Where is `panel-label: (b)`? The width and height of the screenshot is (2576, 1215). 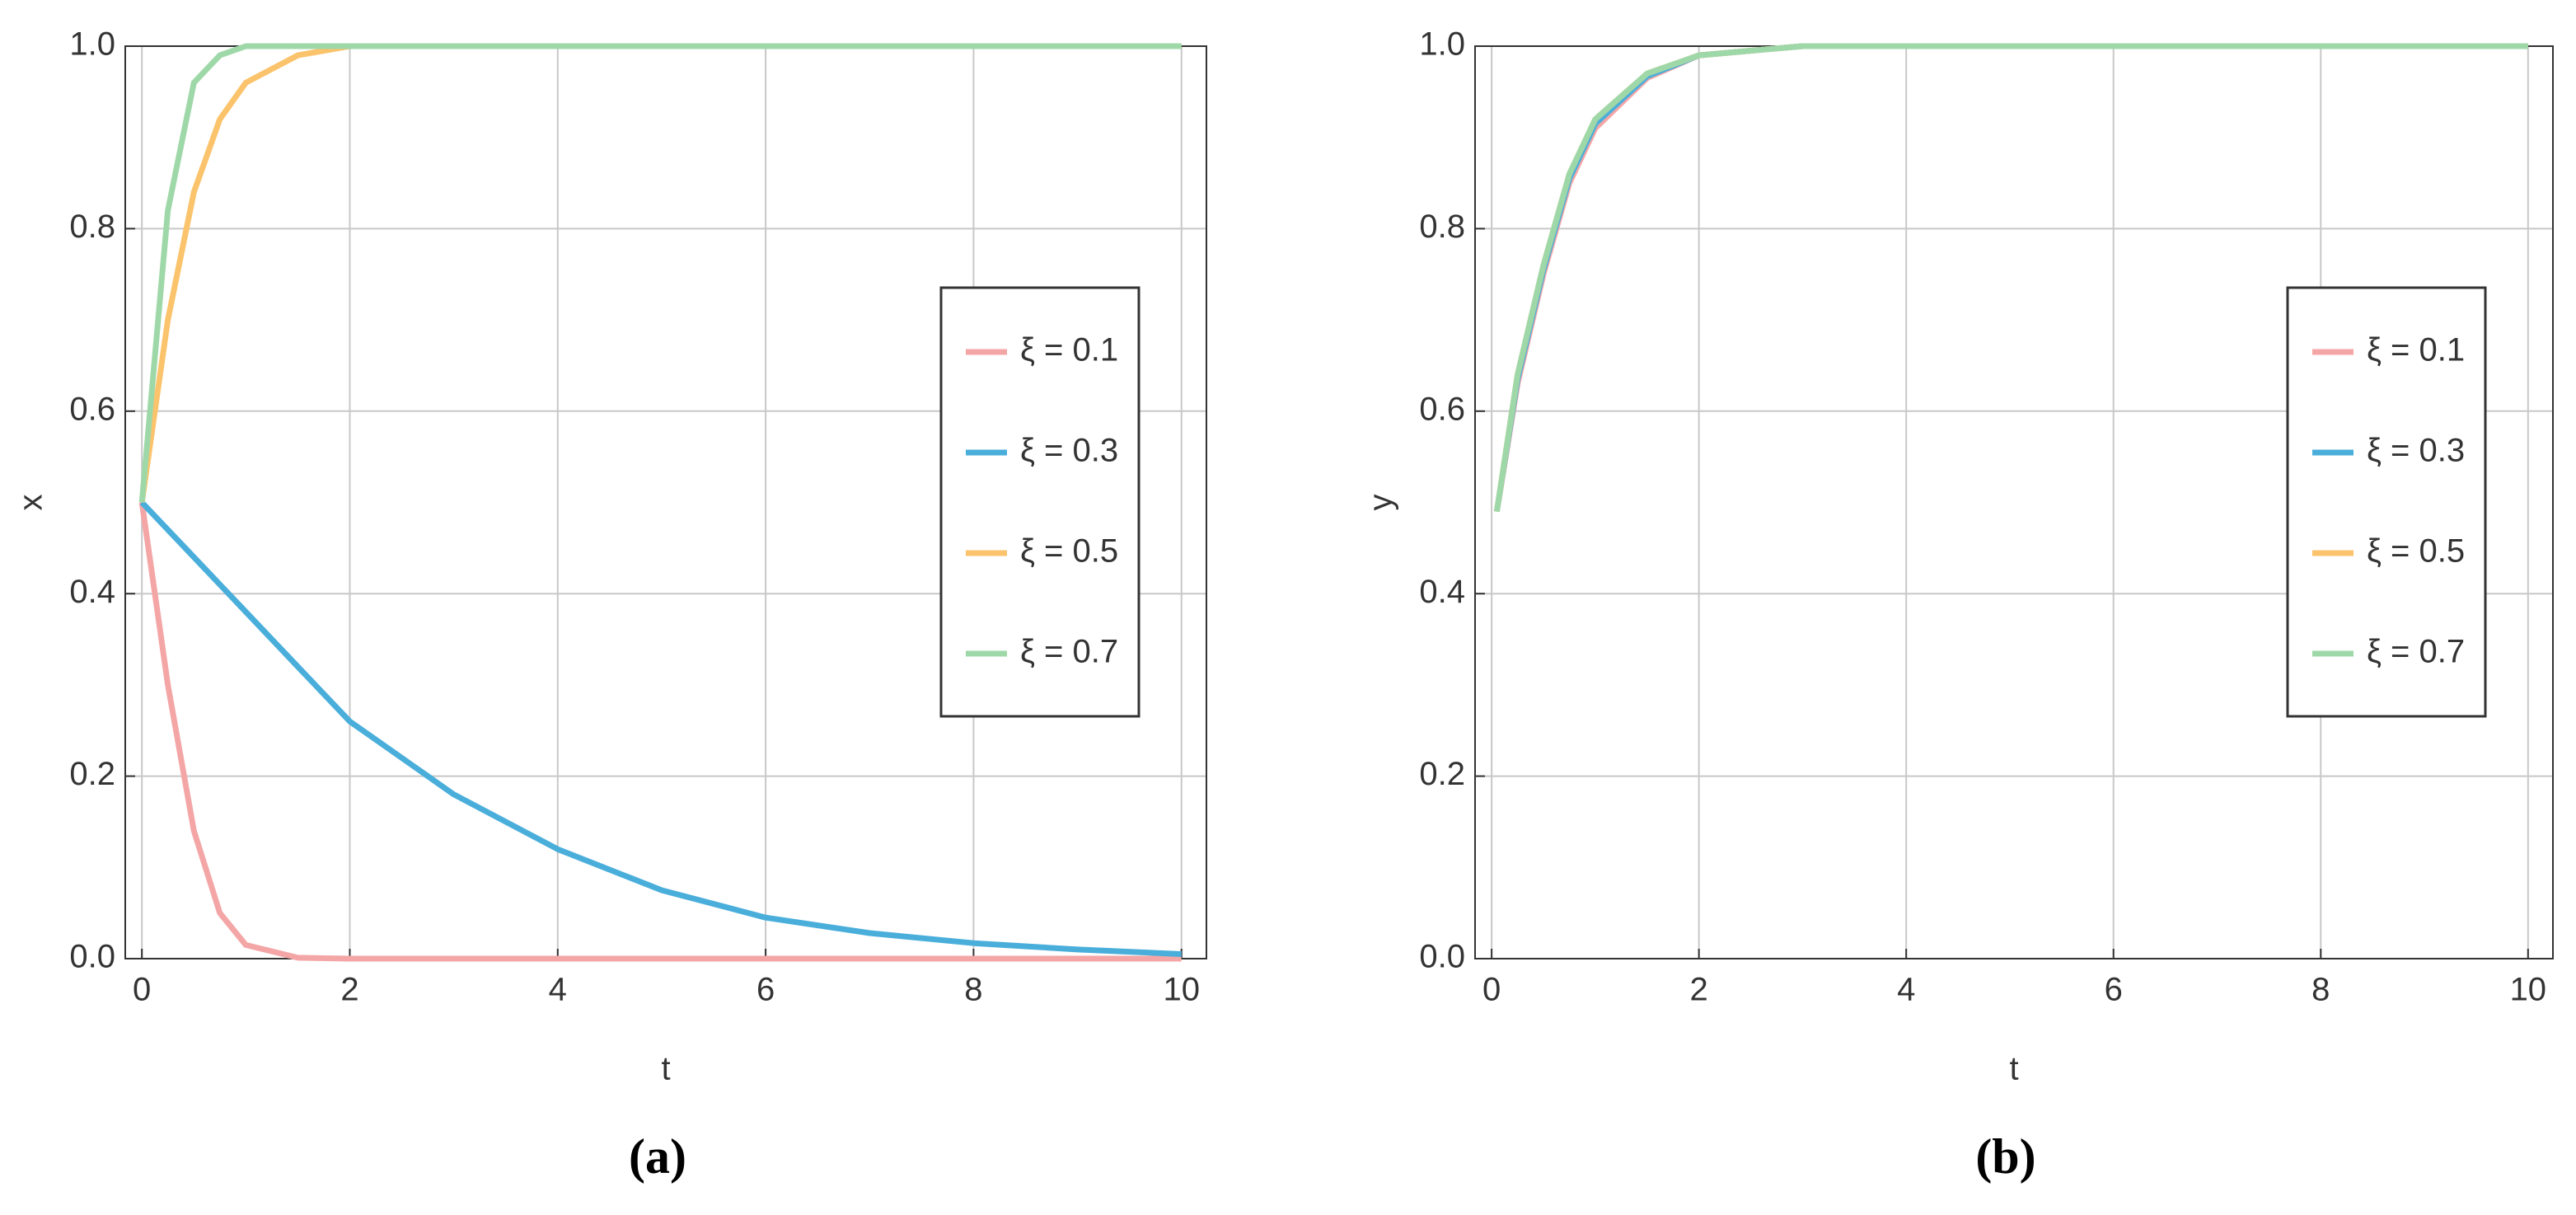
panel-label: (b) is located at coordinates (2005, 1156).